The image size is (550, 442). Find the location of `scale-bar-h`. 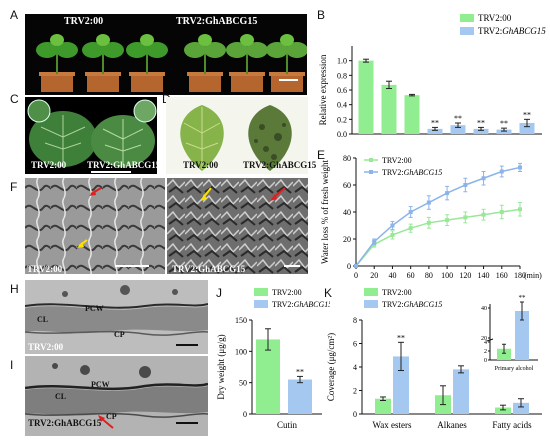

scale-bar-h is located at coordinates (187, 345).